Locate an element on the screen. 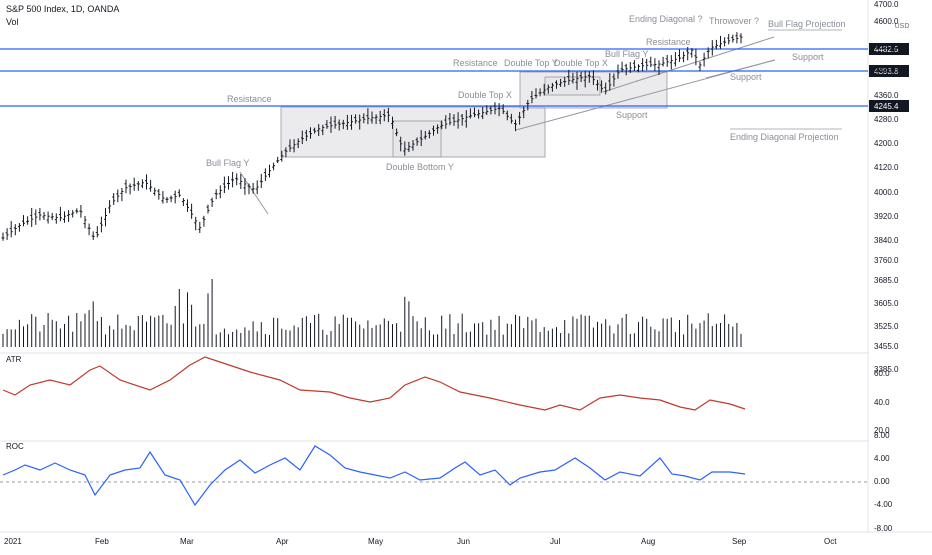 This screenshot has height=555, width=932. roc-tick-label: 0.00 is located at coordinates (882, 481).